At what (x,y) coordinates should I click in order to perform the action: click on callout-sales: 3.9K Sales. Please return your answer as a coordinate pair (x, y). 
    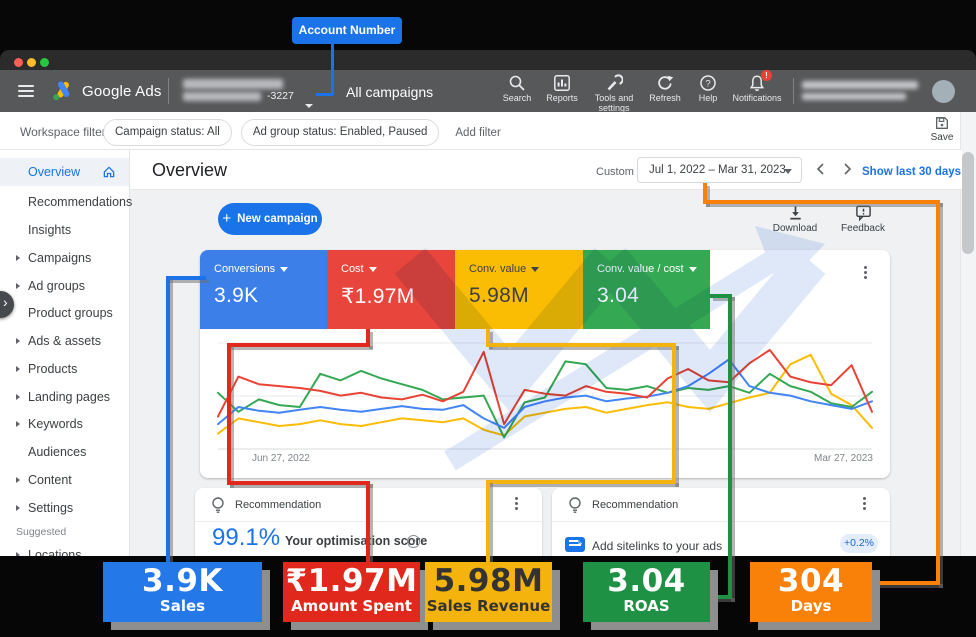
    Looking at the image, I should click on (182, 592).